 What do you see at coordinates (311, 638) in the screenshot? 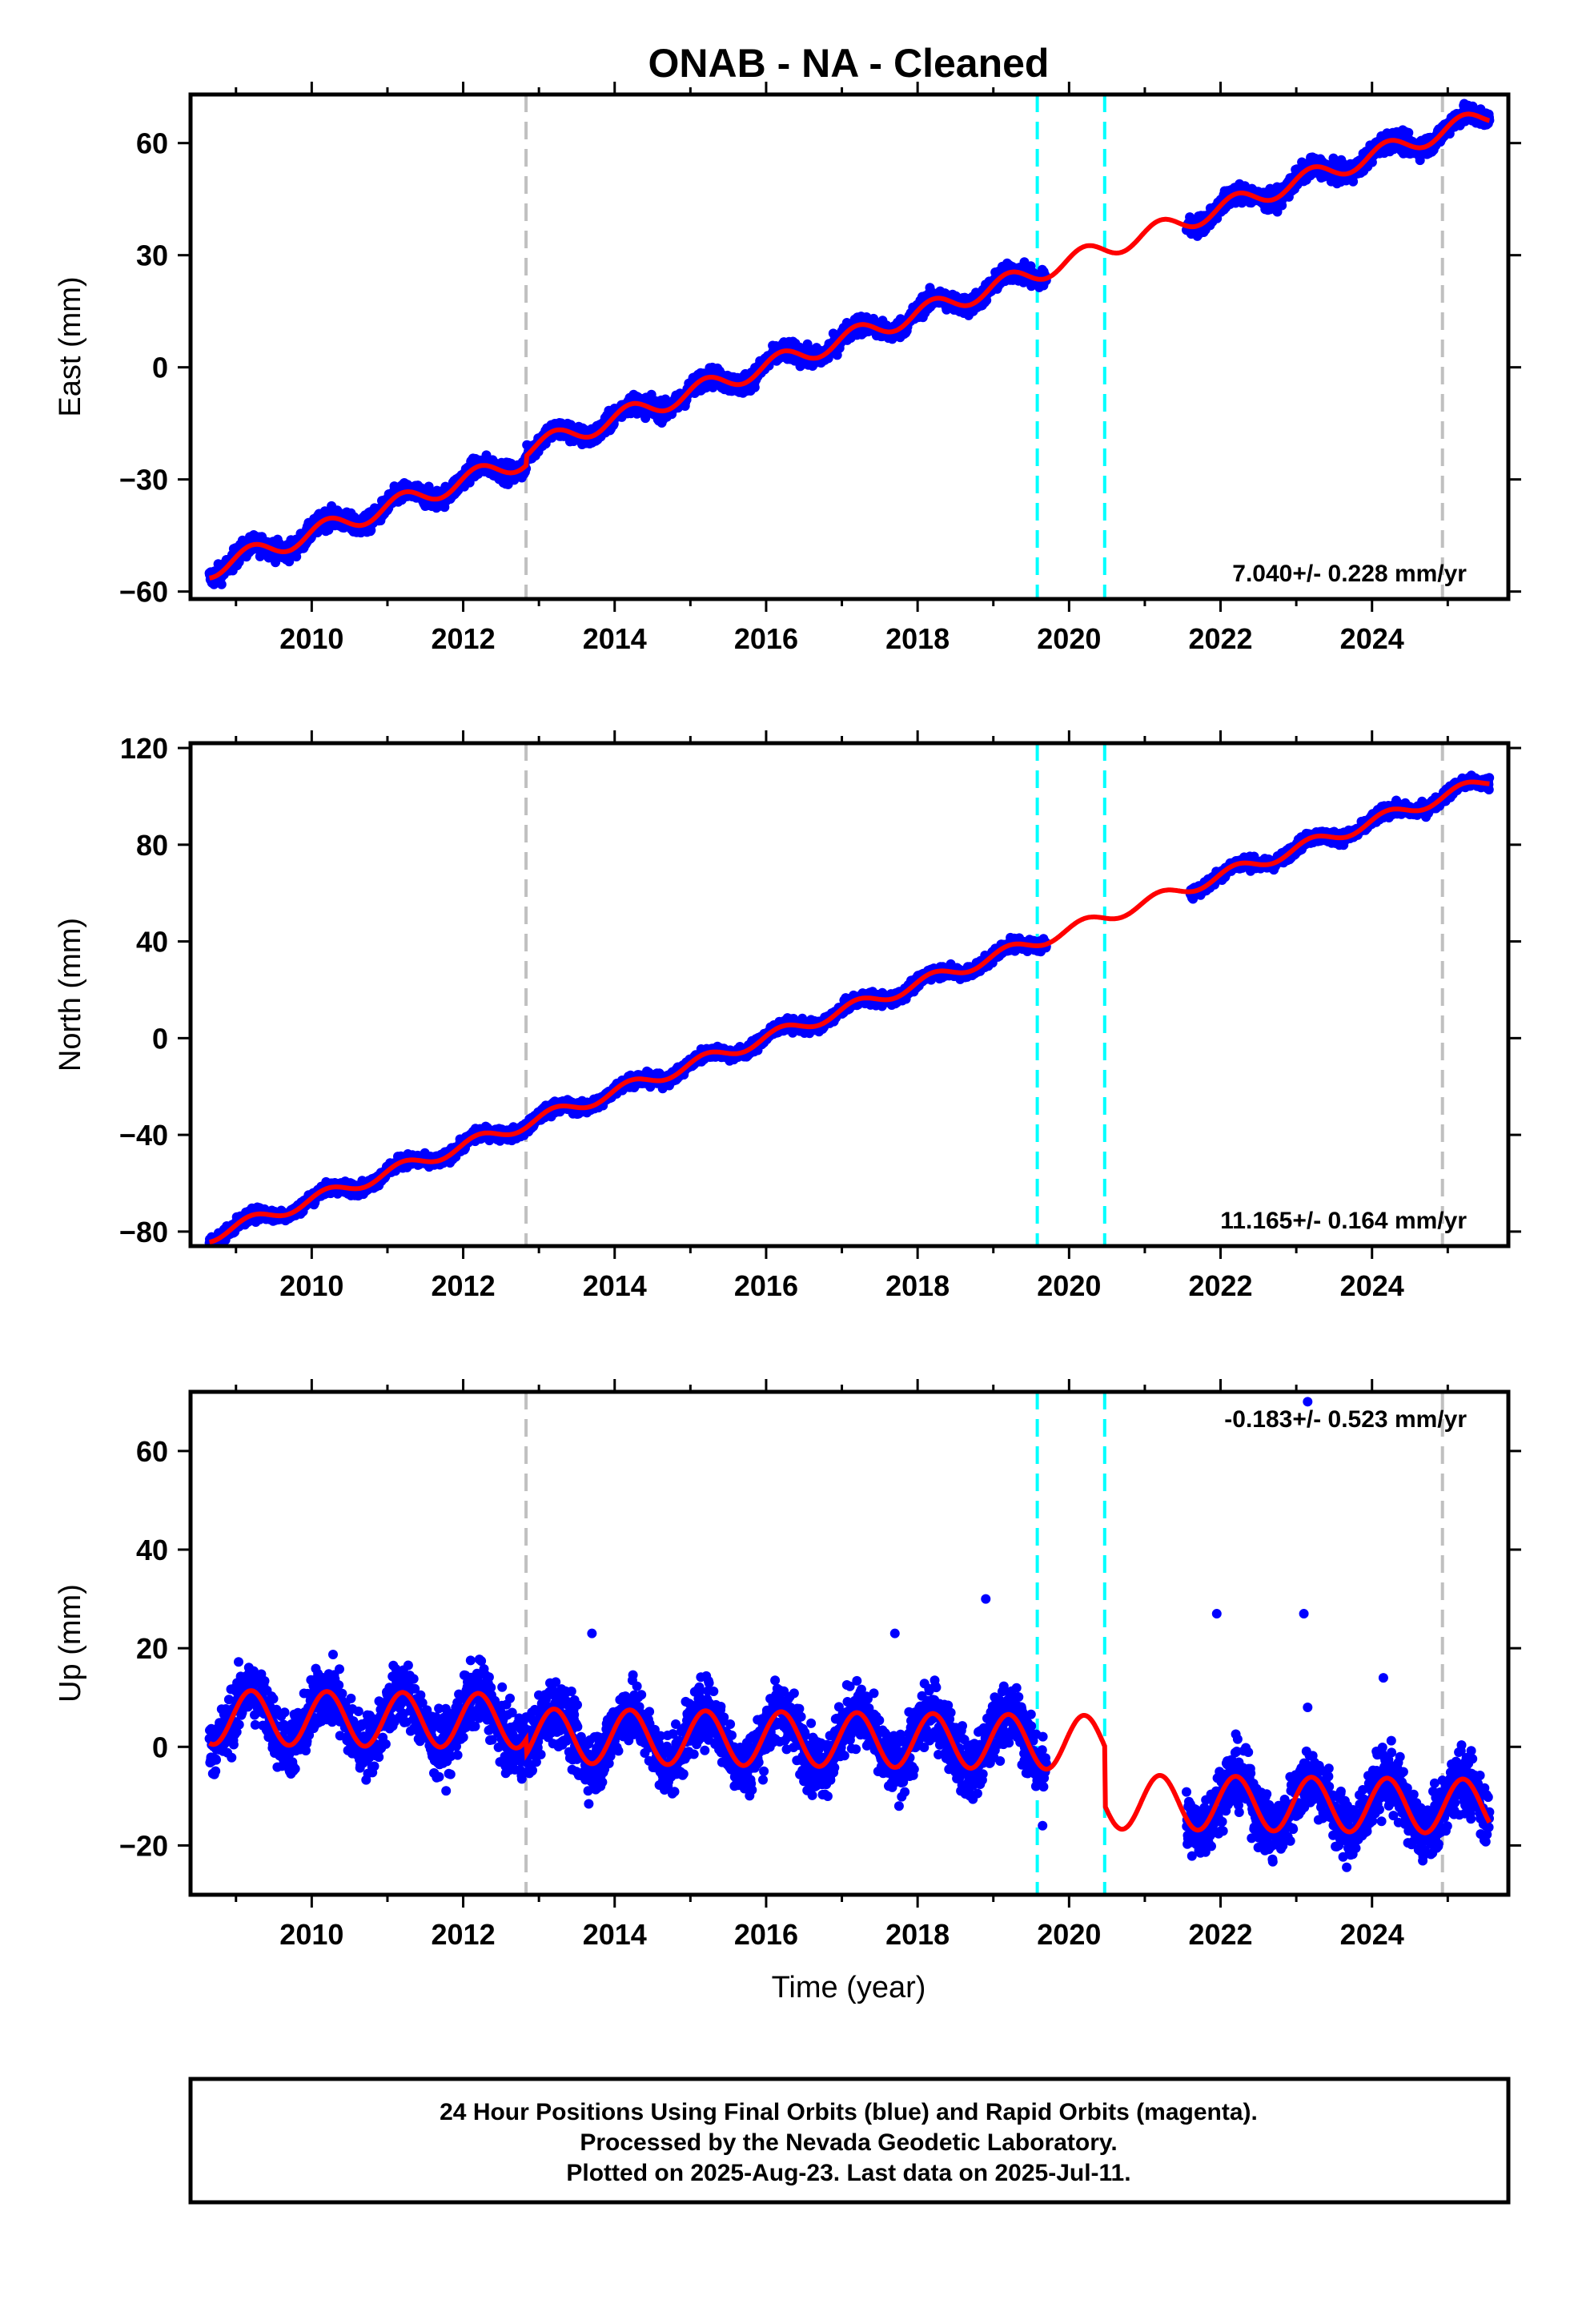
I see `x-tick-label: 2010` at bounding box center [311, 638].